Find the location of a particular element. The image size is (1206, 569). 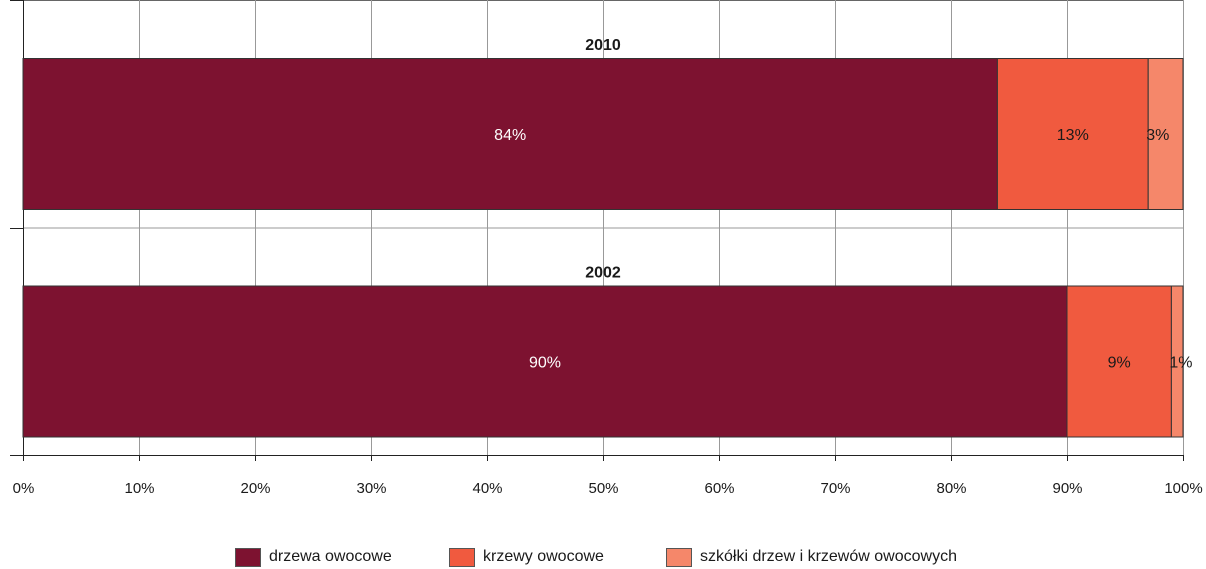

legend-item-szkolki: szkółki drzew i krzewów owocowych is located at coordinates (811, 557).